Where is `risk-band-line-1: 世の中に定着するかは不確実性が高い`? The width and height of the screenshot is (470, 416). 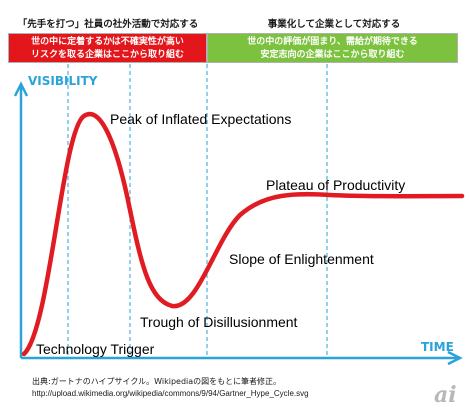 risk-band-line-1: 世の中に定着するかは不確実性が高い is located at coordinates (107, 42).